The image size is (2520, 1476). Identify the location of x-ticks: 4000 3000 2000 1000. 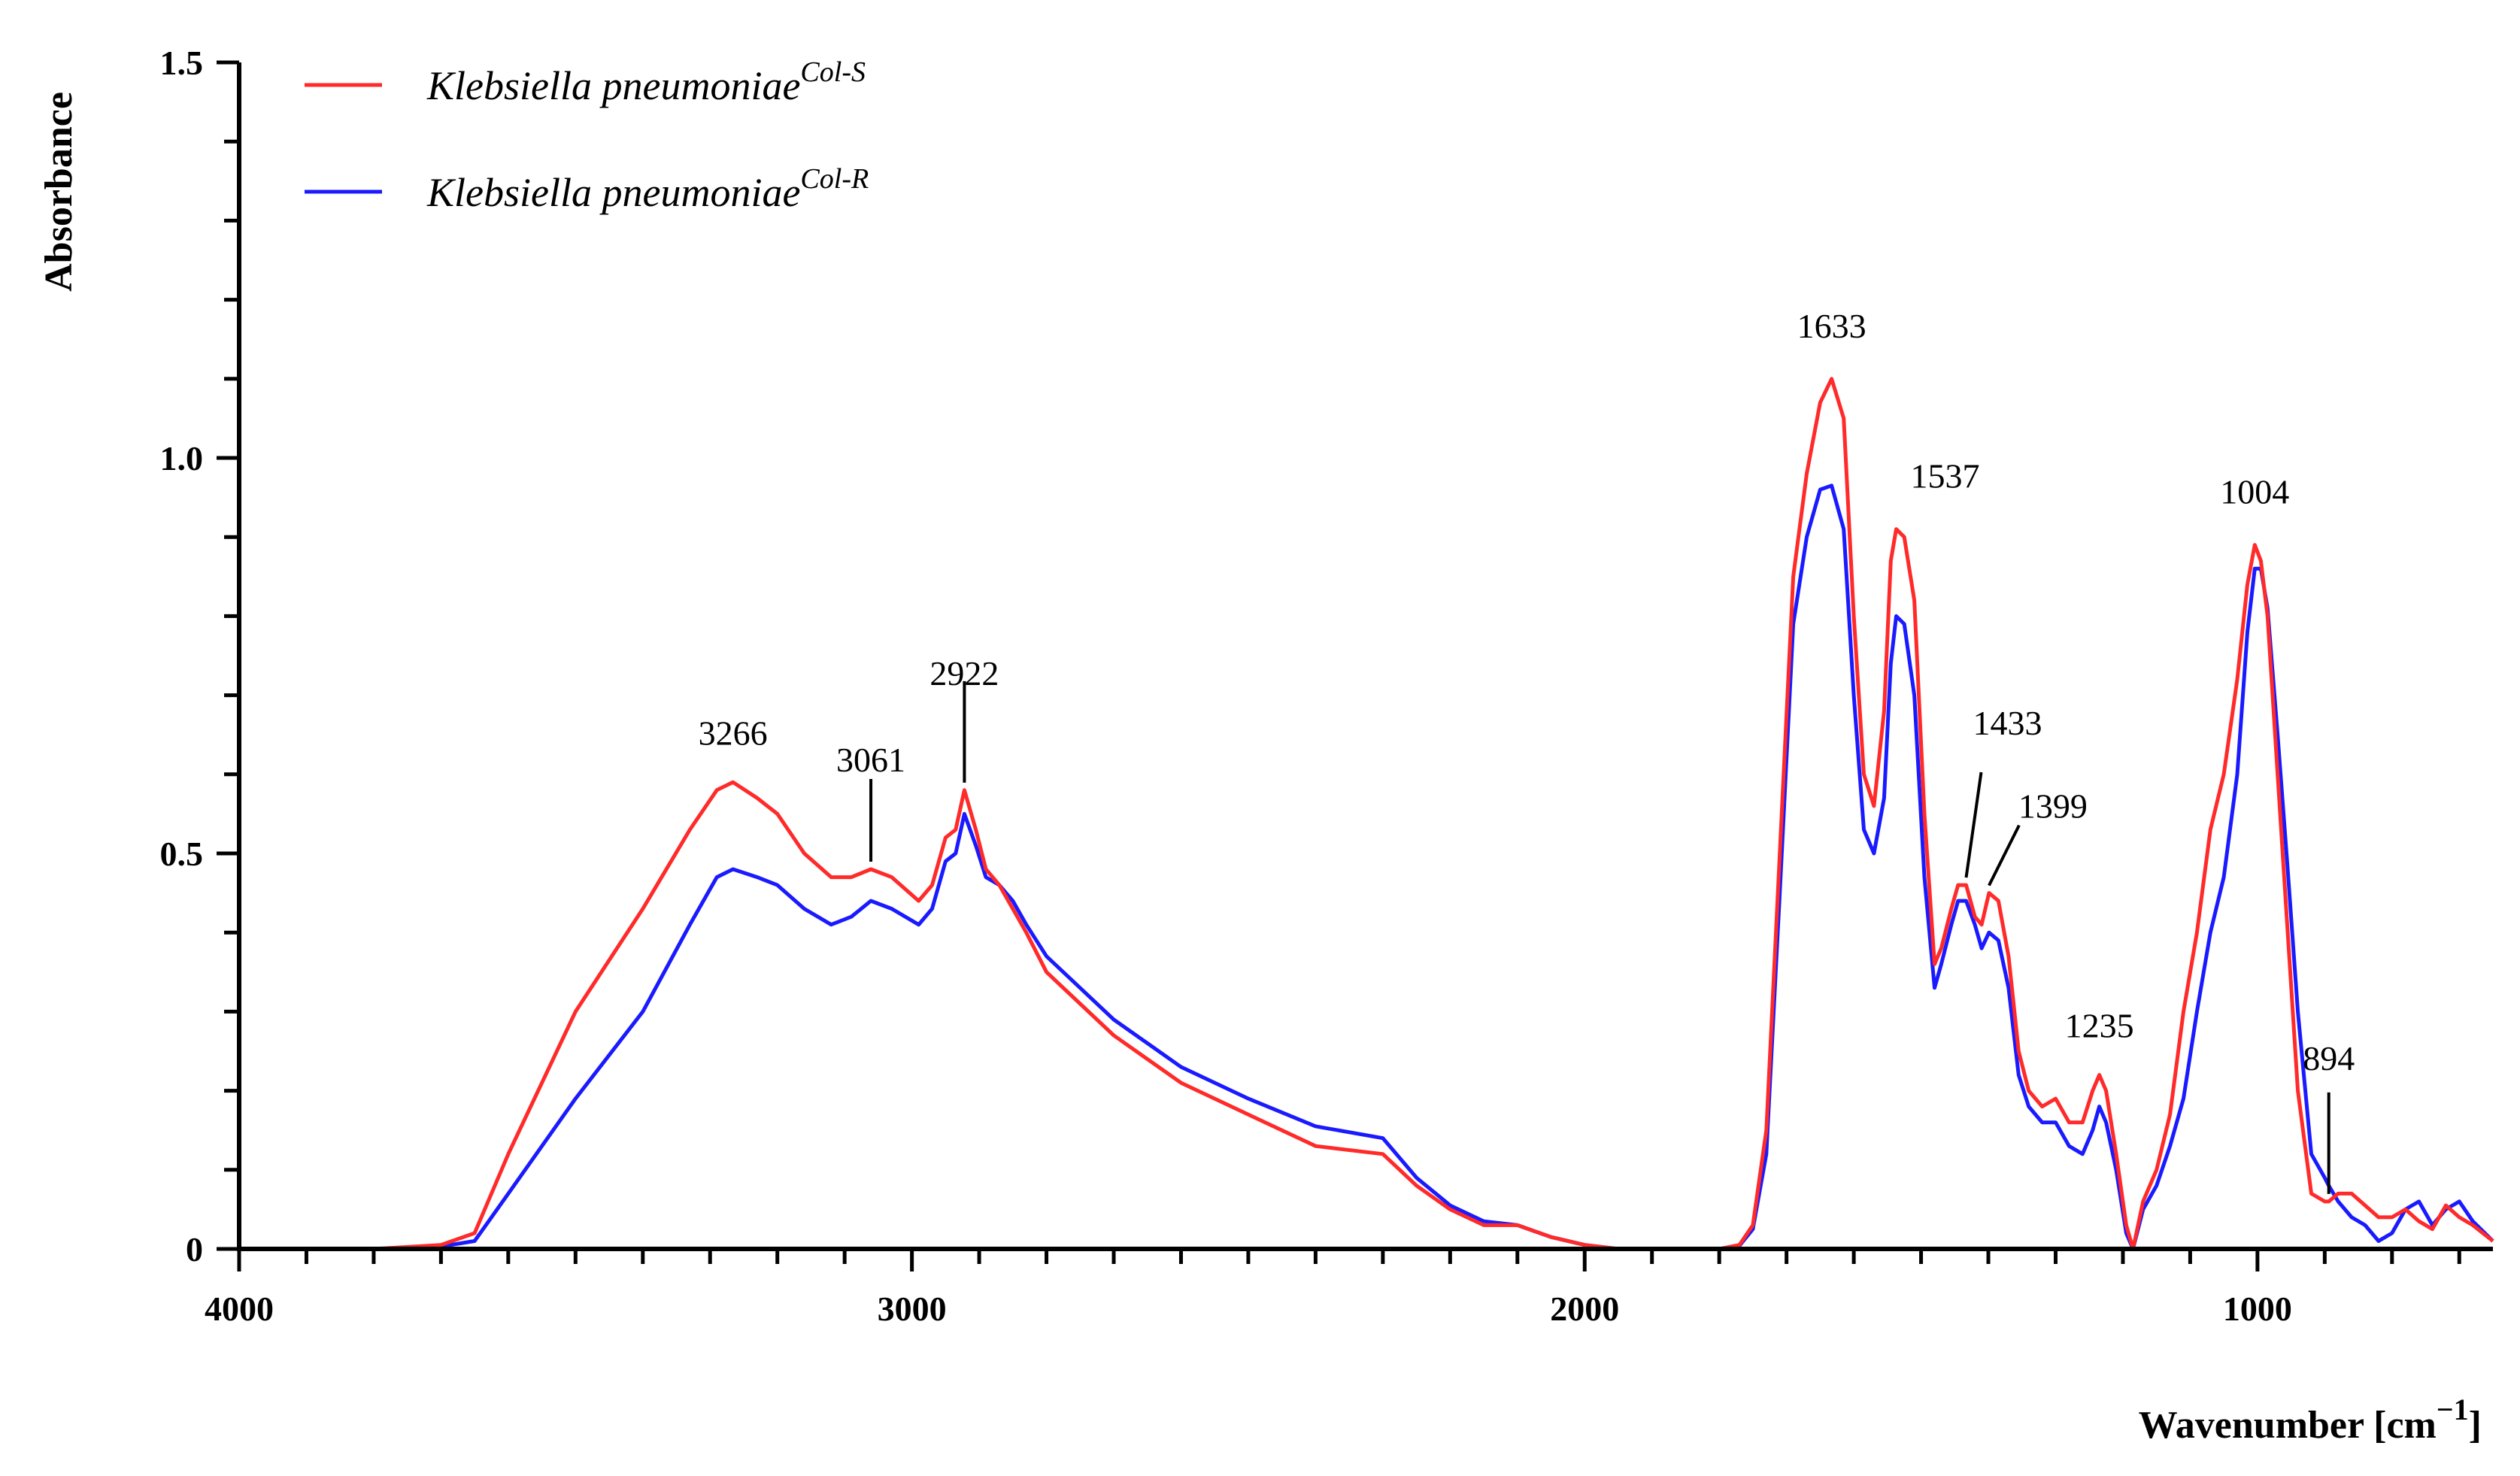
(1333, 1288).